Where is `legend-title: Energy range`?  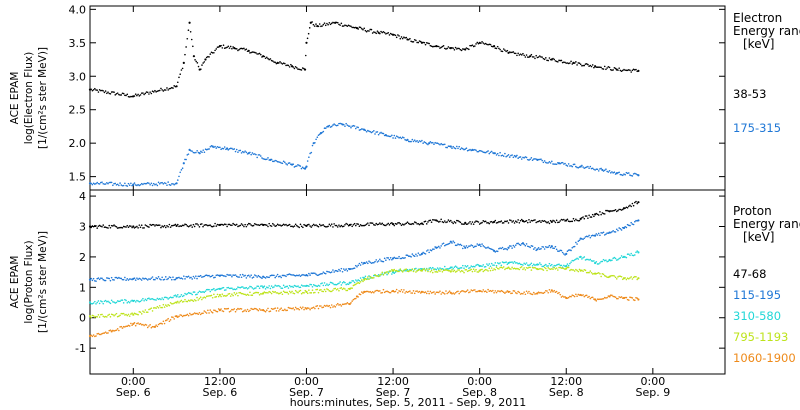
legend-title: Energy range is located at coordinates (766, 31).